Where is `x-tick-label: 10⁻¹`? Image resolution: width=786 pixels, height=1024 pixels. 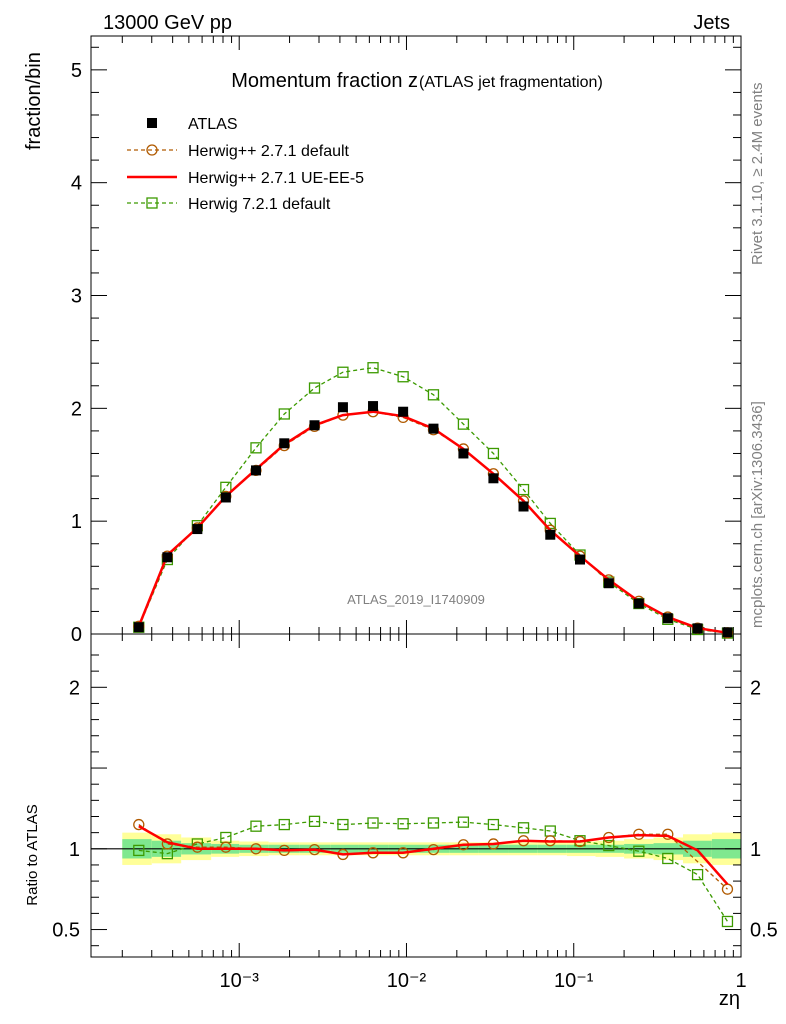
x-tick-label: 10⁻¹ is located at coordinates (574, 981).